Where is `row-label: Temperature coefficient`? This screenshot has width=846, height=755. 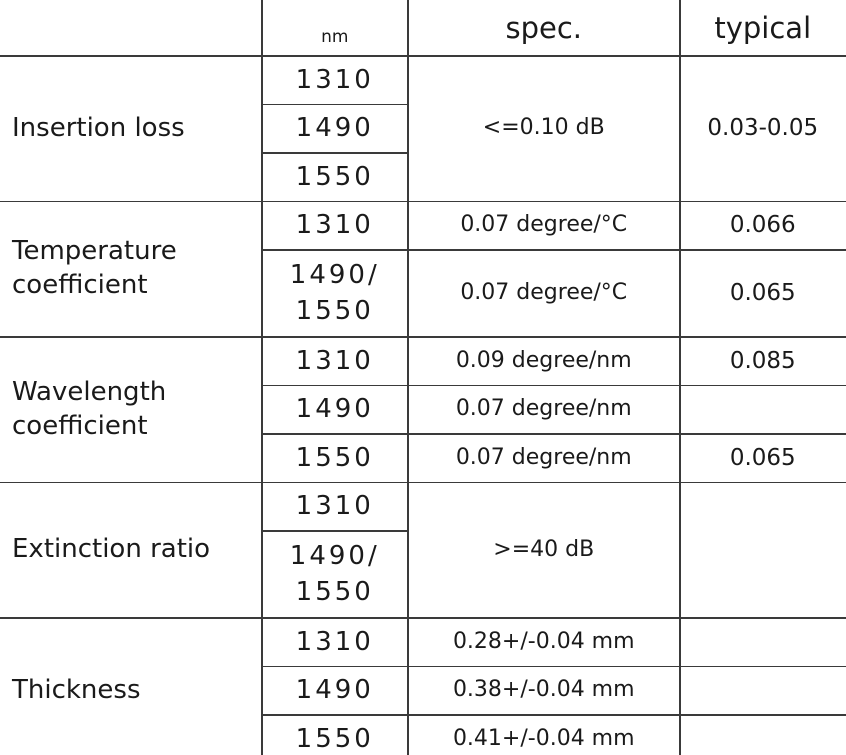
row-label: Temperature coefficient is located at coordinates (131, 269).